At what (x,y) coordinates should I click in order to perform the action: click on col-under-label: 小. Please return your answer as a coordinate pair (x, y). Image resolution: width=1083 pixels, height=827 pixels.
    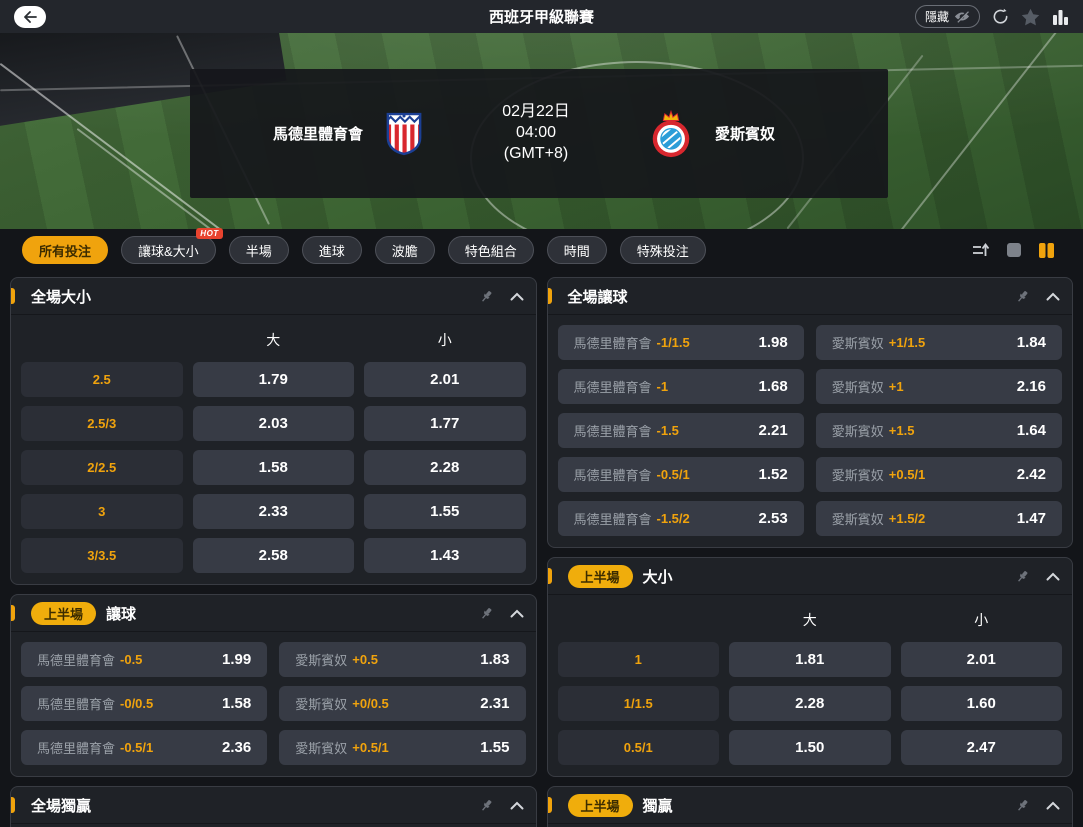
    Looking at the image, I should click on (981, 620).